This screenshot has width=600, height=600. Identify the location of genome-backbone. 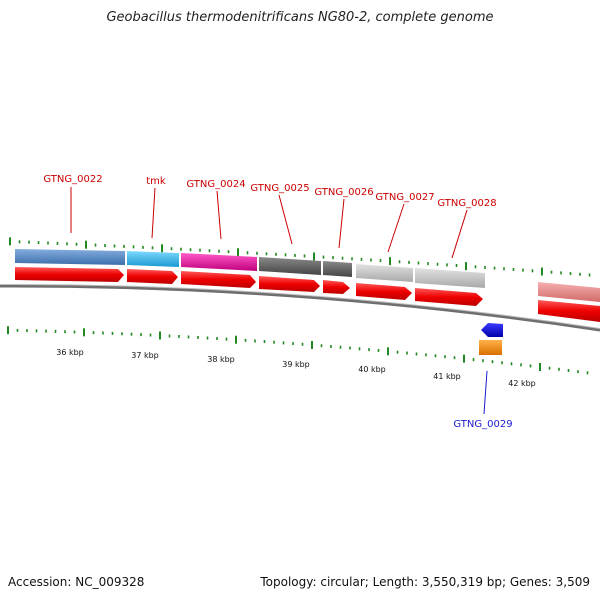
(300, 308).